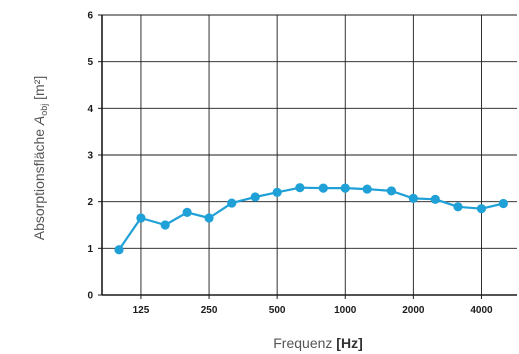 This screenshot has width=519, height=354. I want to click on series-line, so click(311, 218).